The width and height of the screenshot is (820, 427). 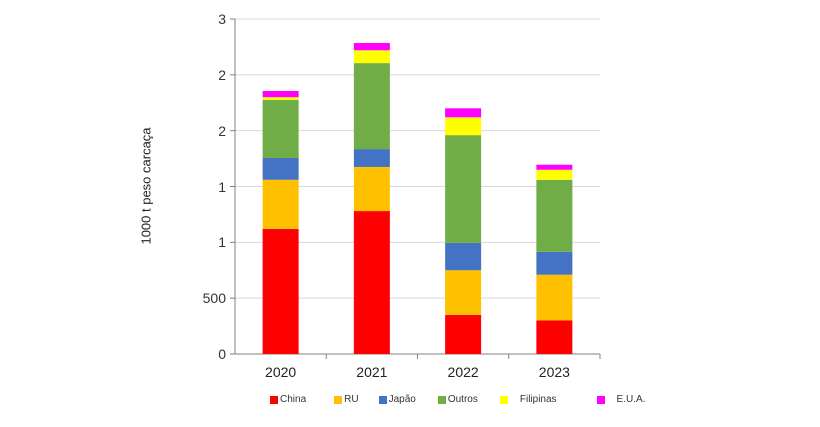 What do you see at coordinates (631, 399) in the screenshot?
I see `legend-label: E.U.A.` at bounding box center [631, 399].